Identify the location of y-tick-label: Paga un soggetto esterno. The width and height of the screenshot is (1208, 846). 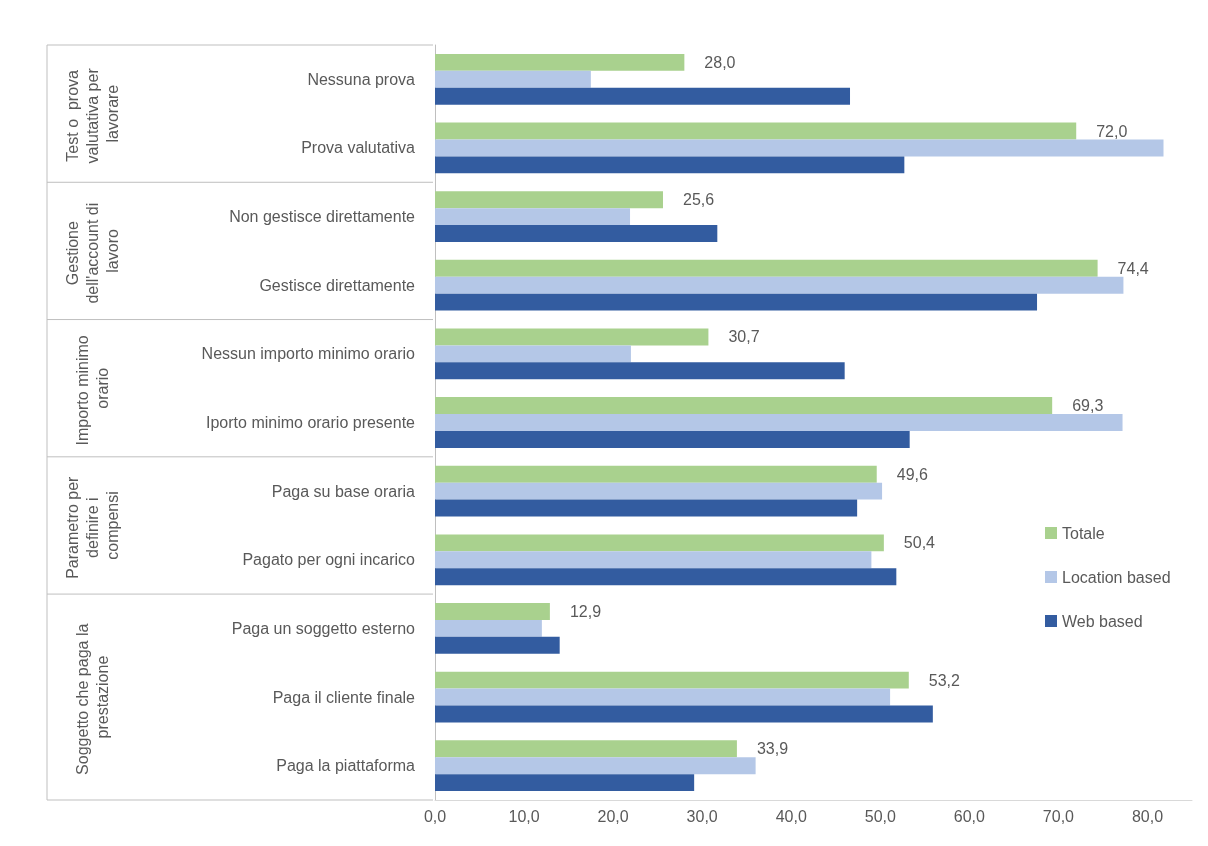
(323, 628).